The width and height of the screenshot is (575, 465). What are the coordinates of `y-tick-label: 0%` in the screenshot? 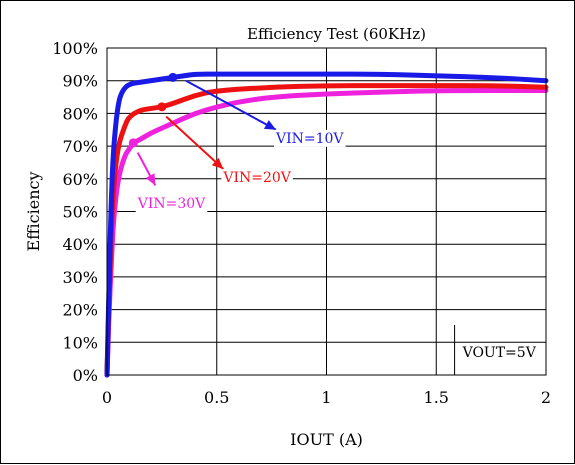 It's located at (85, 375).